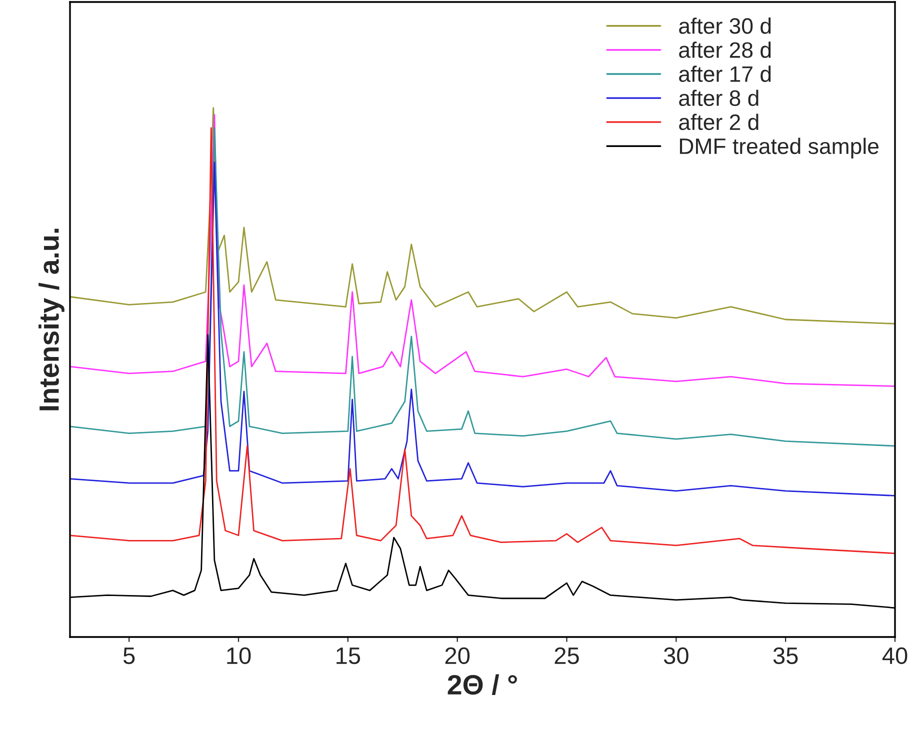 The height and width of the screenshot is (733, 916). What do you see at coordinates (676, 655) in the screenshot?
I see `x-tick-label: 30` at bounding box center [676, 655].